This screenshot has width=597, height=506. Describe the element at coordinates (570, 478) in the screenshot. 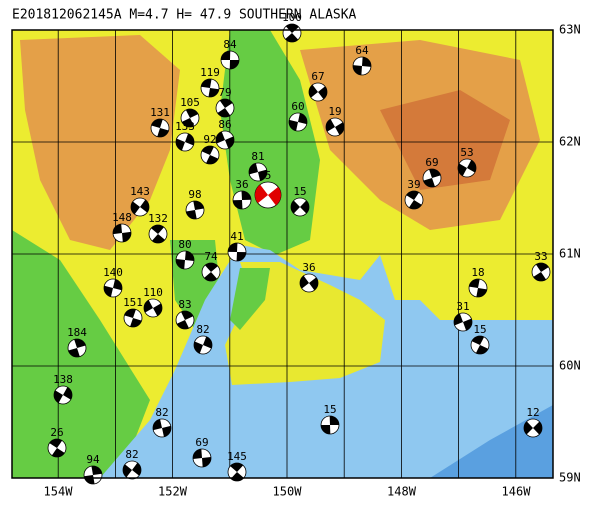

I see `lat-label: 59N` at that location.